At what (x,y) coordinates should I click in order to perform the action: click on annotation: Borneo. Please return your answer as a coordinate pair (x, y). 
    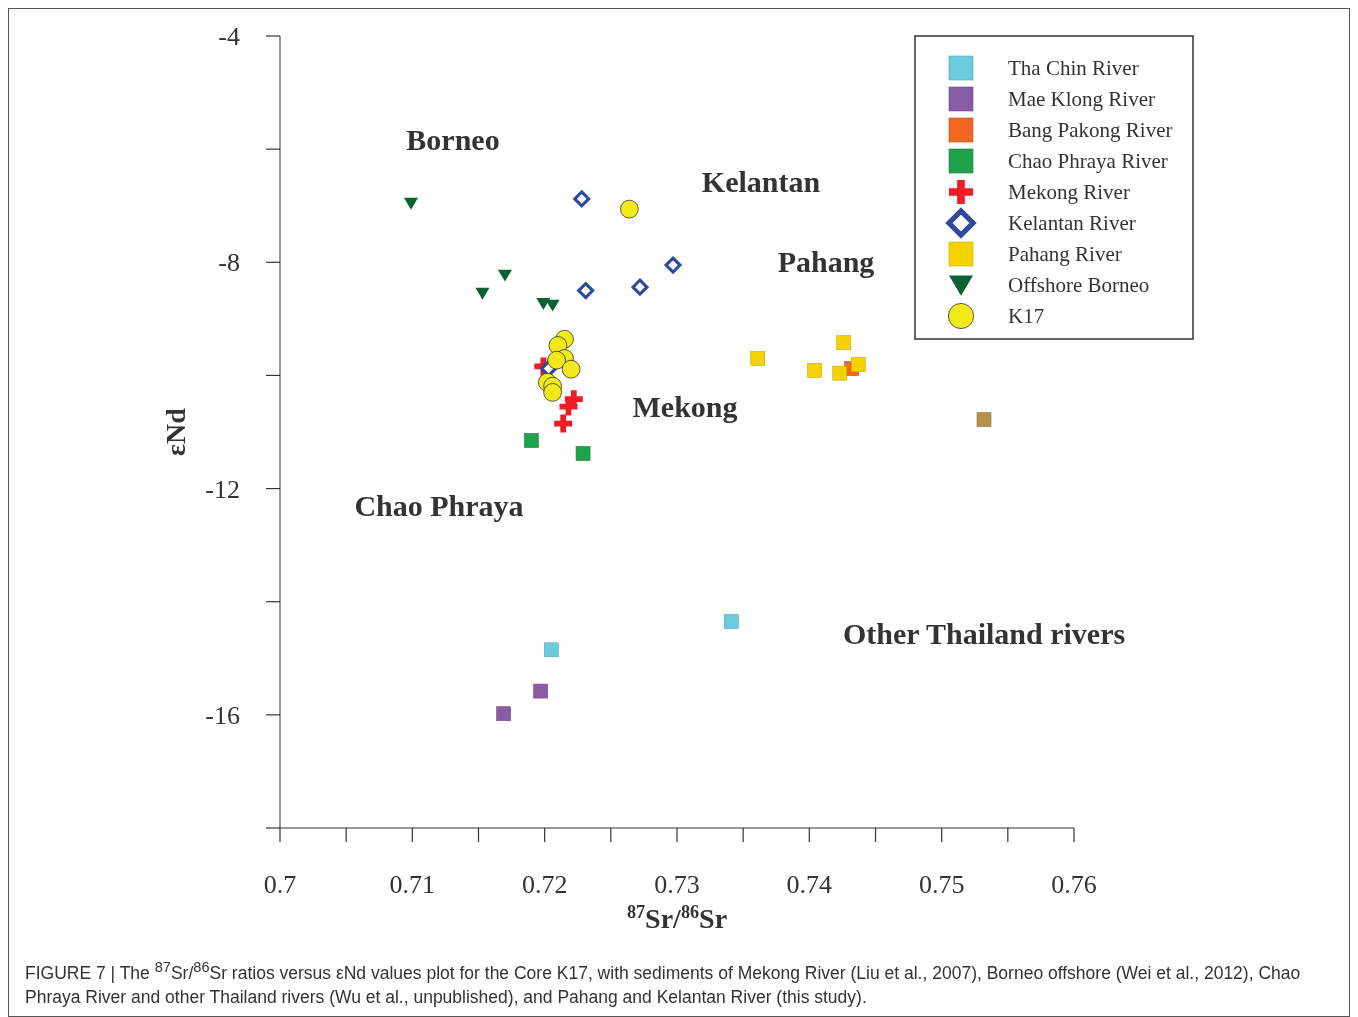
    Looking at the image, I should click on (453, 139).